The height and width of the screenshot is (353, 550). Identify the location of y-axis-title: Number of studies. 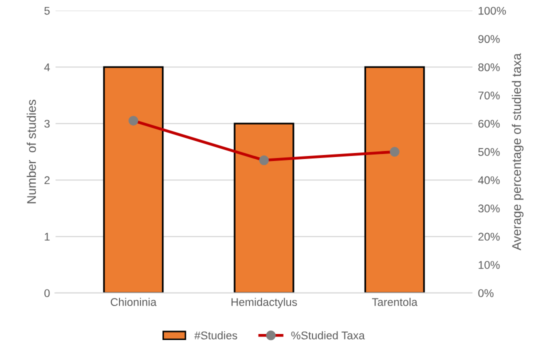
(31, 152).